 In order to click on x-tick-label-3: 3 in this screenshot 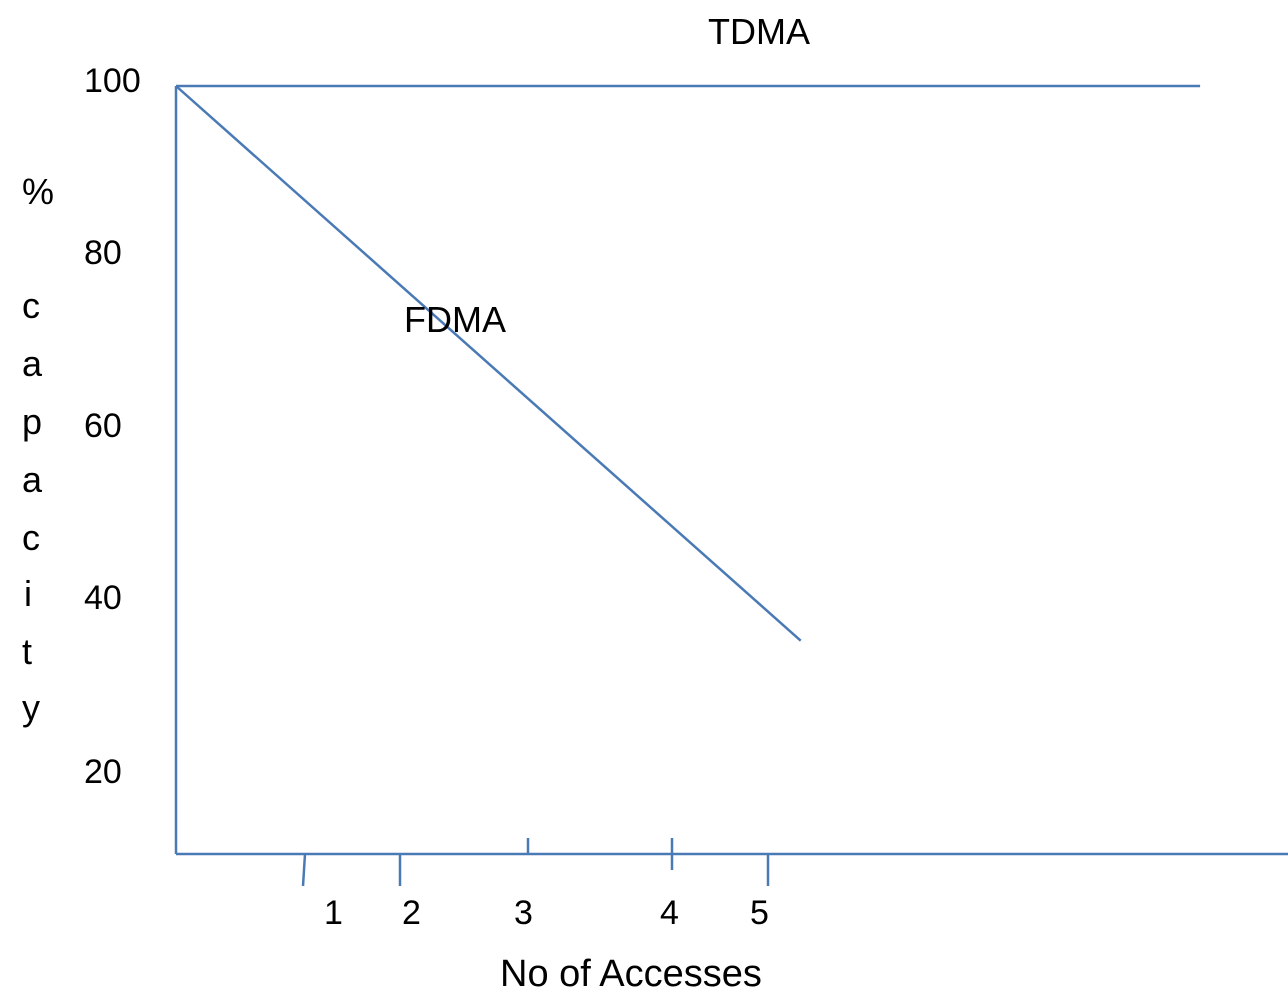, I will do `click(523, 913)`.